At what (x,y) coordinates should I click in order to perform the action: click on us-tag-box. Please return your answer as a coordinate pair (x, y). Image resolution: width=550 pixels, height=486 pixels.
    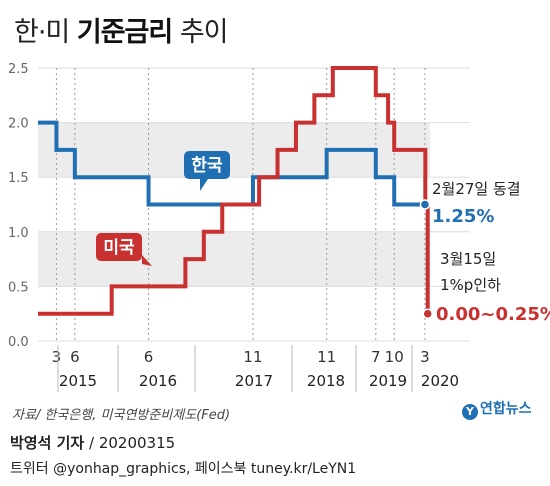
    Looking at the image, I should click on (119, 247).